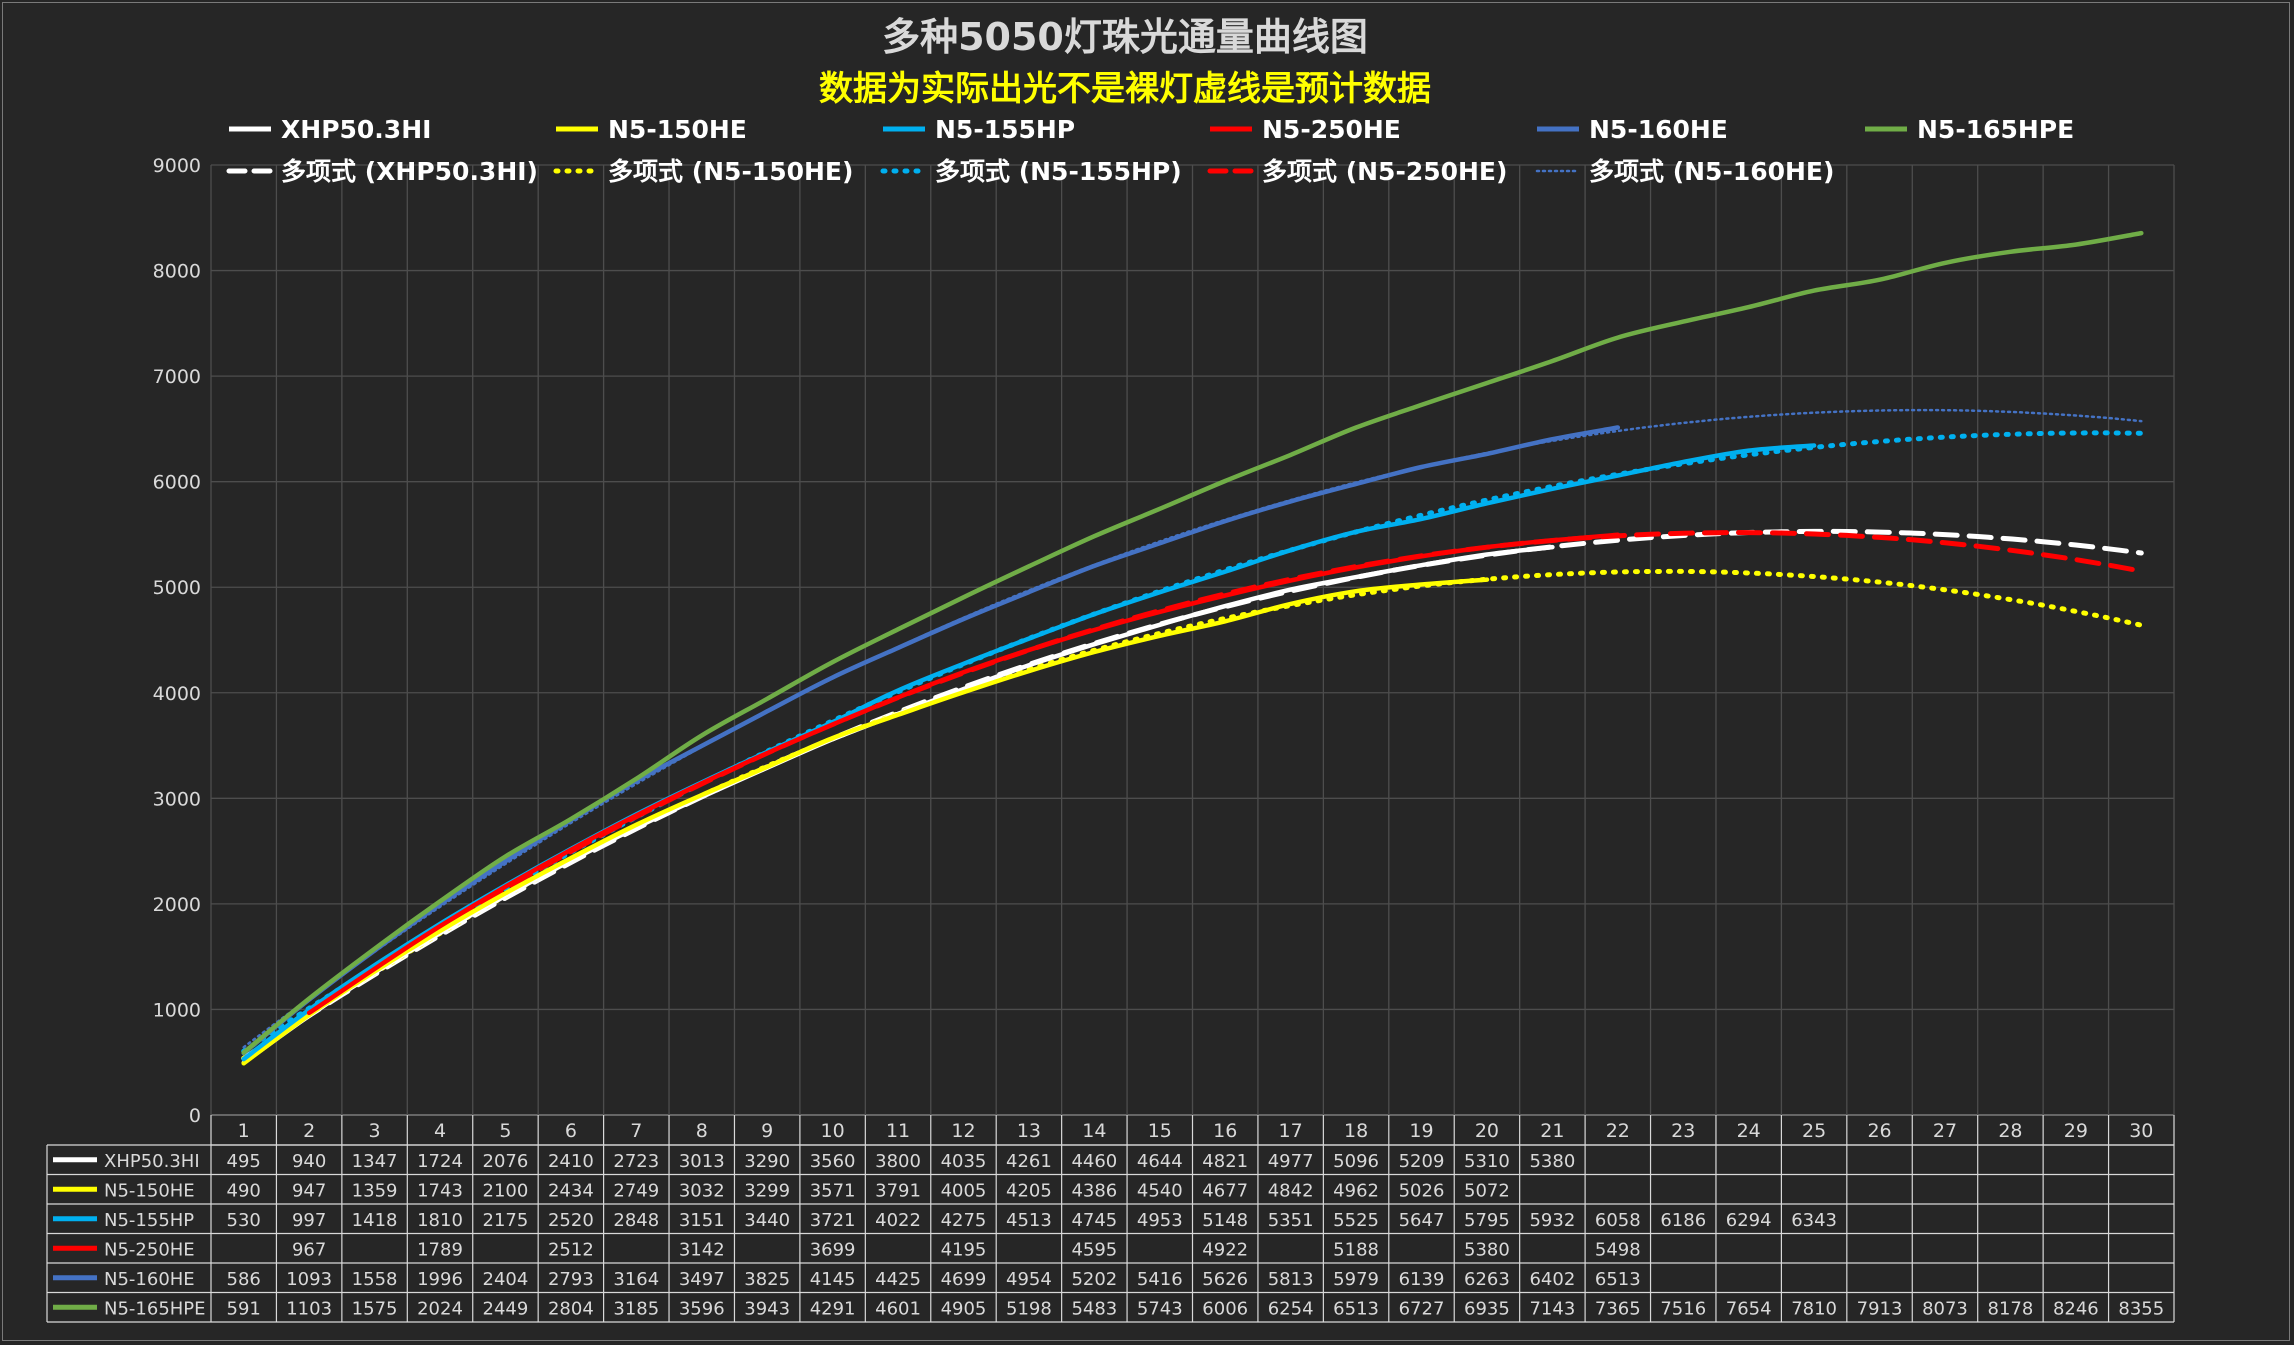 The image size is (2294, 1345). What do you see at coordinates (833, 1279) in the screenshot?
I see `table-cell-value: 4145` at bounding box center [833, 1279].